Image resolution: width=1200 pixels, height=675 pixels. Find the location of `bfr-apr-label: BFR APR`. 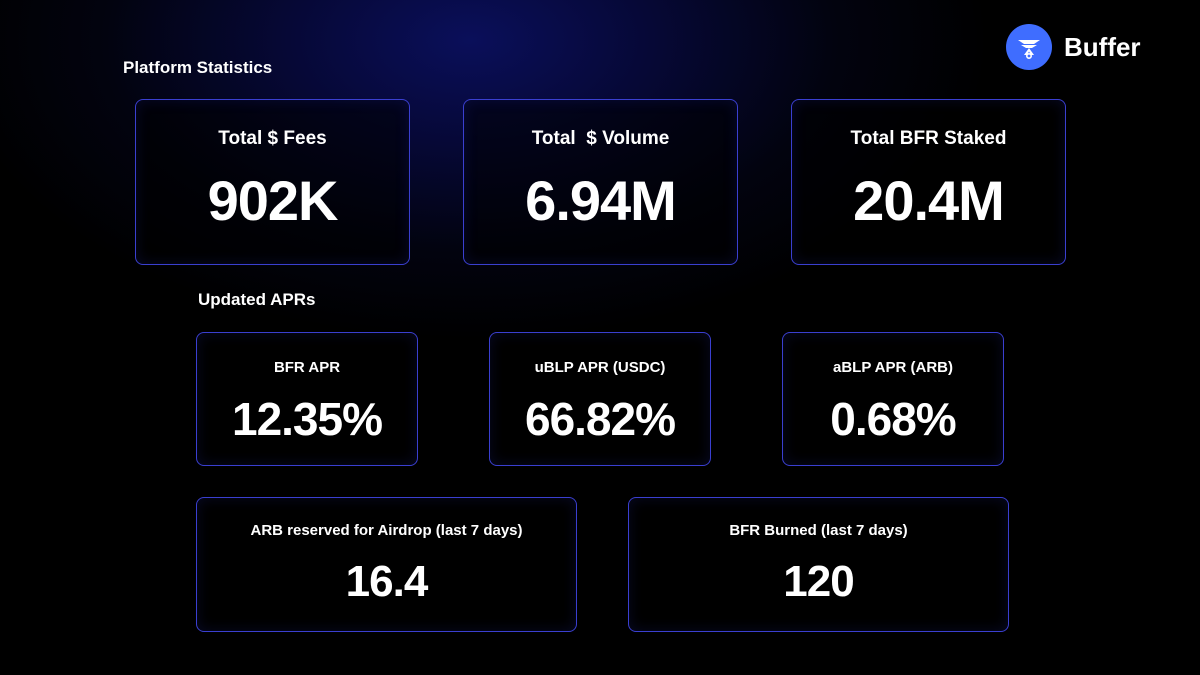

bfr-apr-label: BFR APR is located at coordinates (307, 367).